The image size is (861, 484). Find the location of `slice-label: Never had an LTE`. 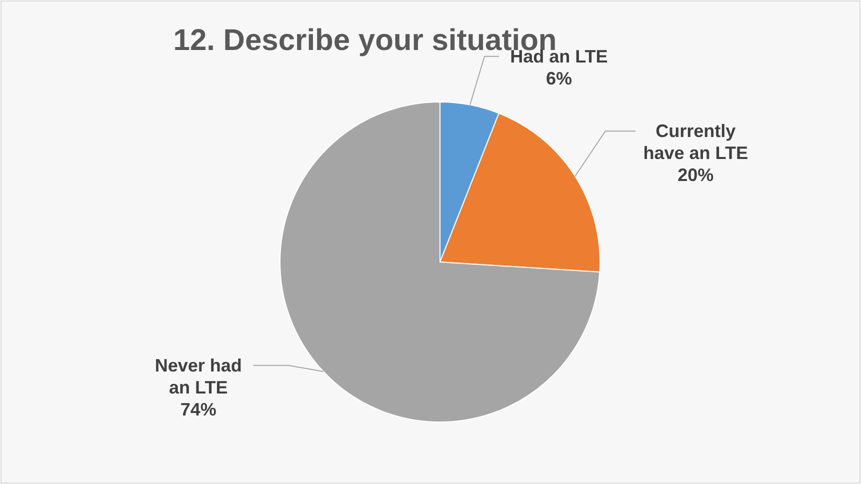

slice-label: Never had an LTE is located at coordinates (198, 376).